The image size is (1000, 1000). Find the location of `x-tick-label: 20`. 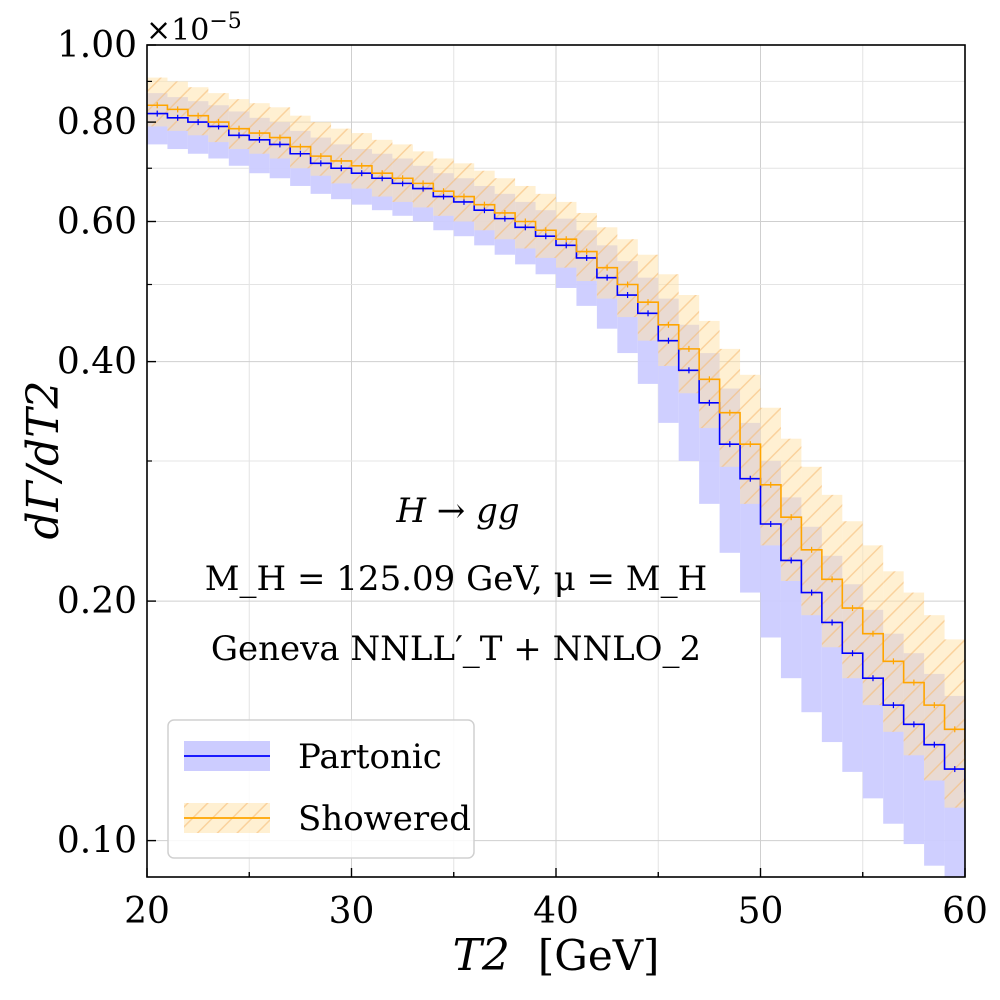

x-tick-label: 20 is located at coordinates (147, 911).